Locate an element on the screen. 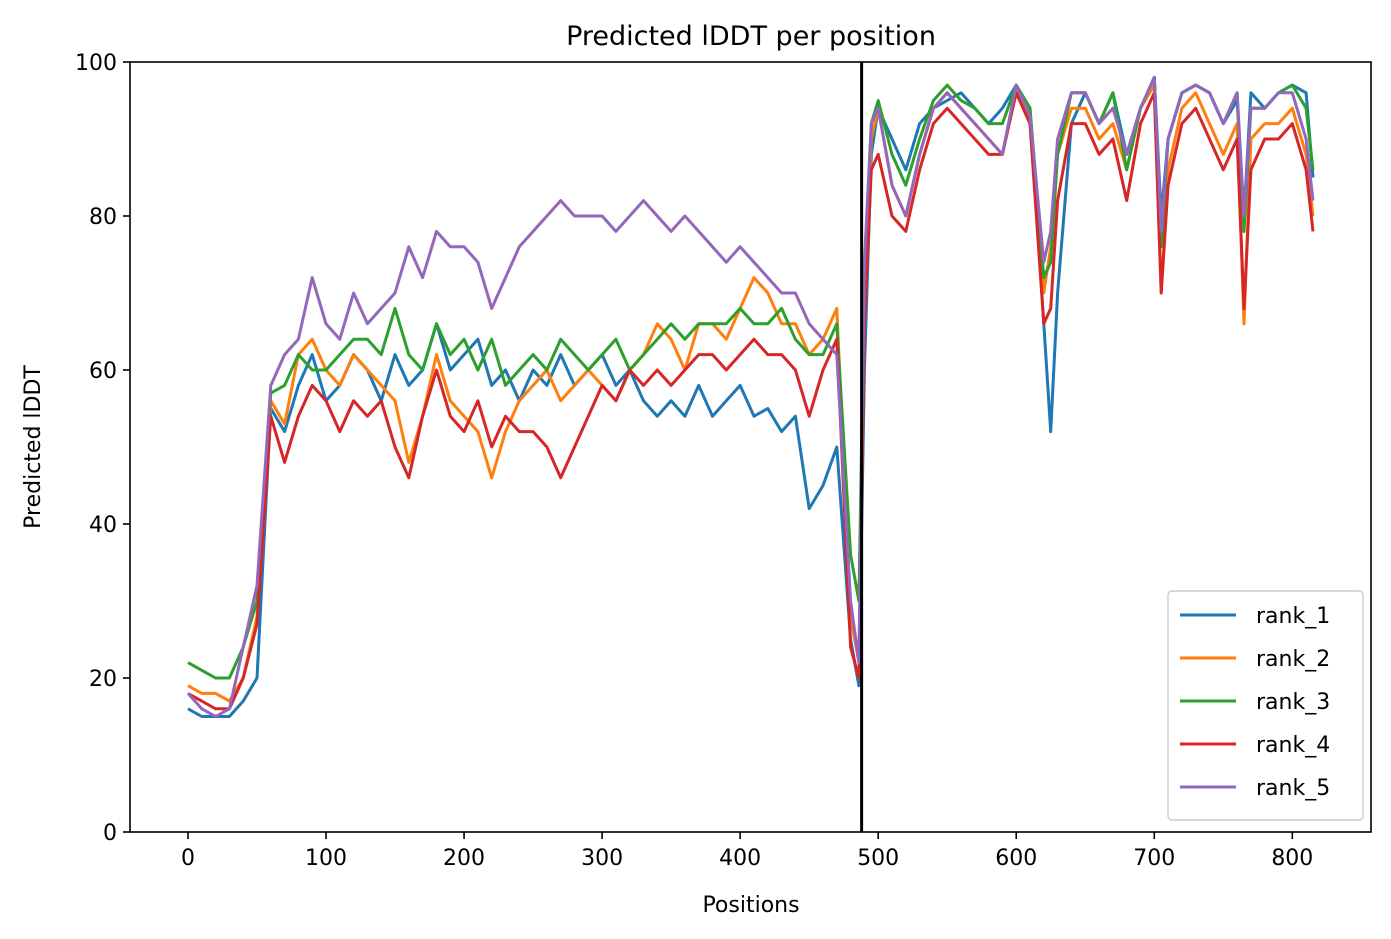 This screenshot has width=1391, height=939. y-tick-label: 60 is located at coordinates (103, 371).